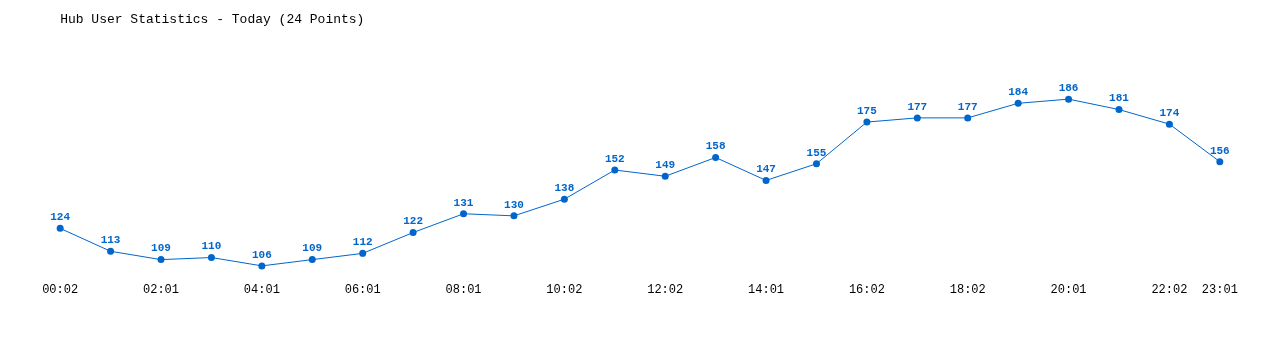 This screenshot has width=1280, height=350. I want to click on x-tick-label: 00:02, so click(60, 290).